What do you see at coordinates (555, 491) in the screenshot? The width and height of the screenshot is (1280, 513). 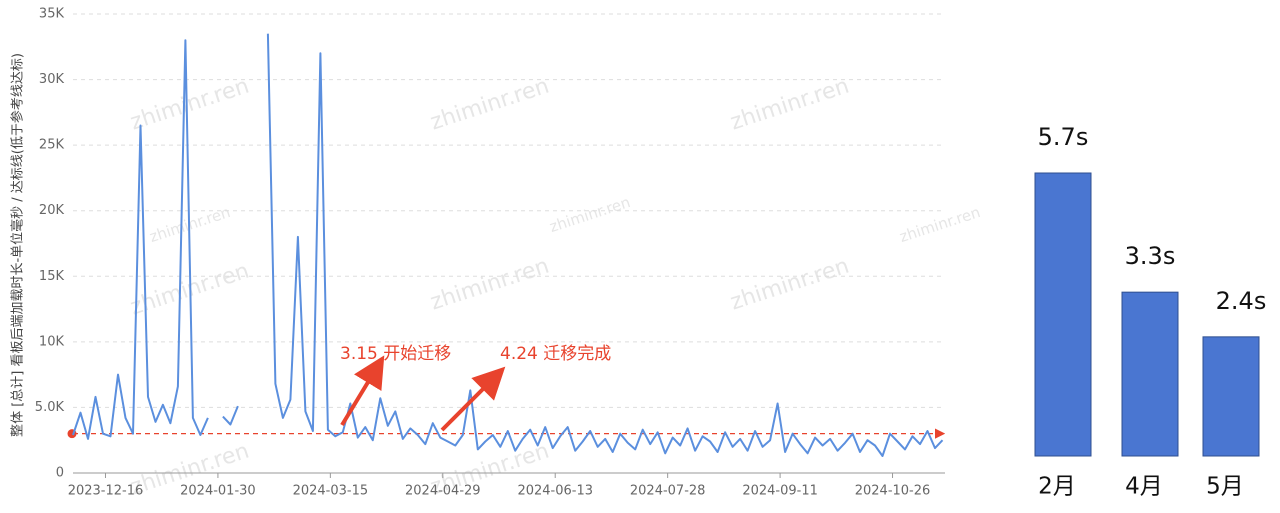 I see `x-tick-label: 2024-06-13` at bounding box center [555, 491].